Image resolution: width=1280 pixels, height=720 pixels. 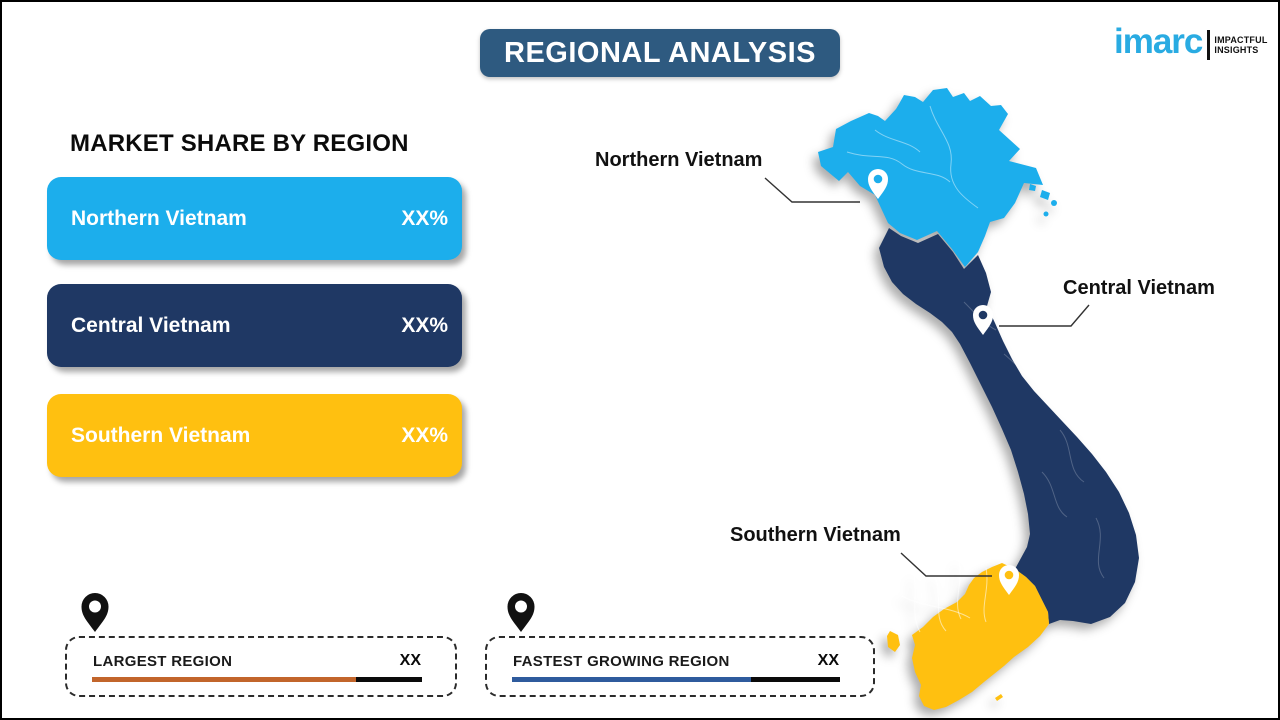 What do you see at coordinates (1009, 580) in the screenshot?
I see `map-pin-southern-icon` at bounding box center [1009, 580].